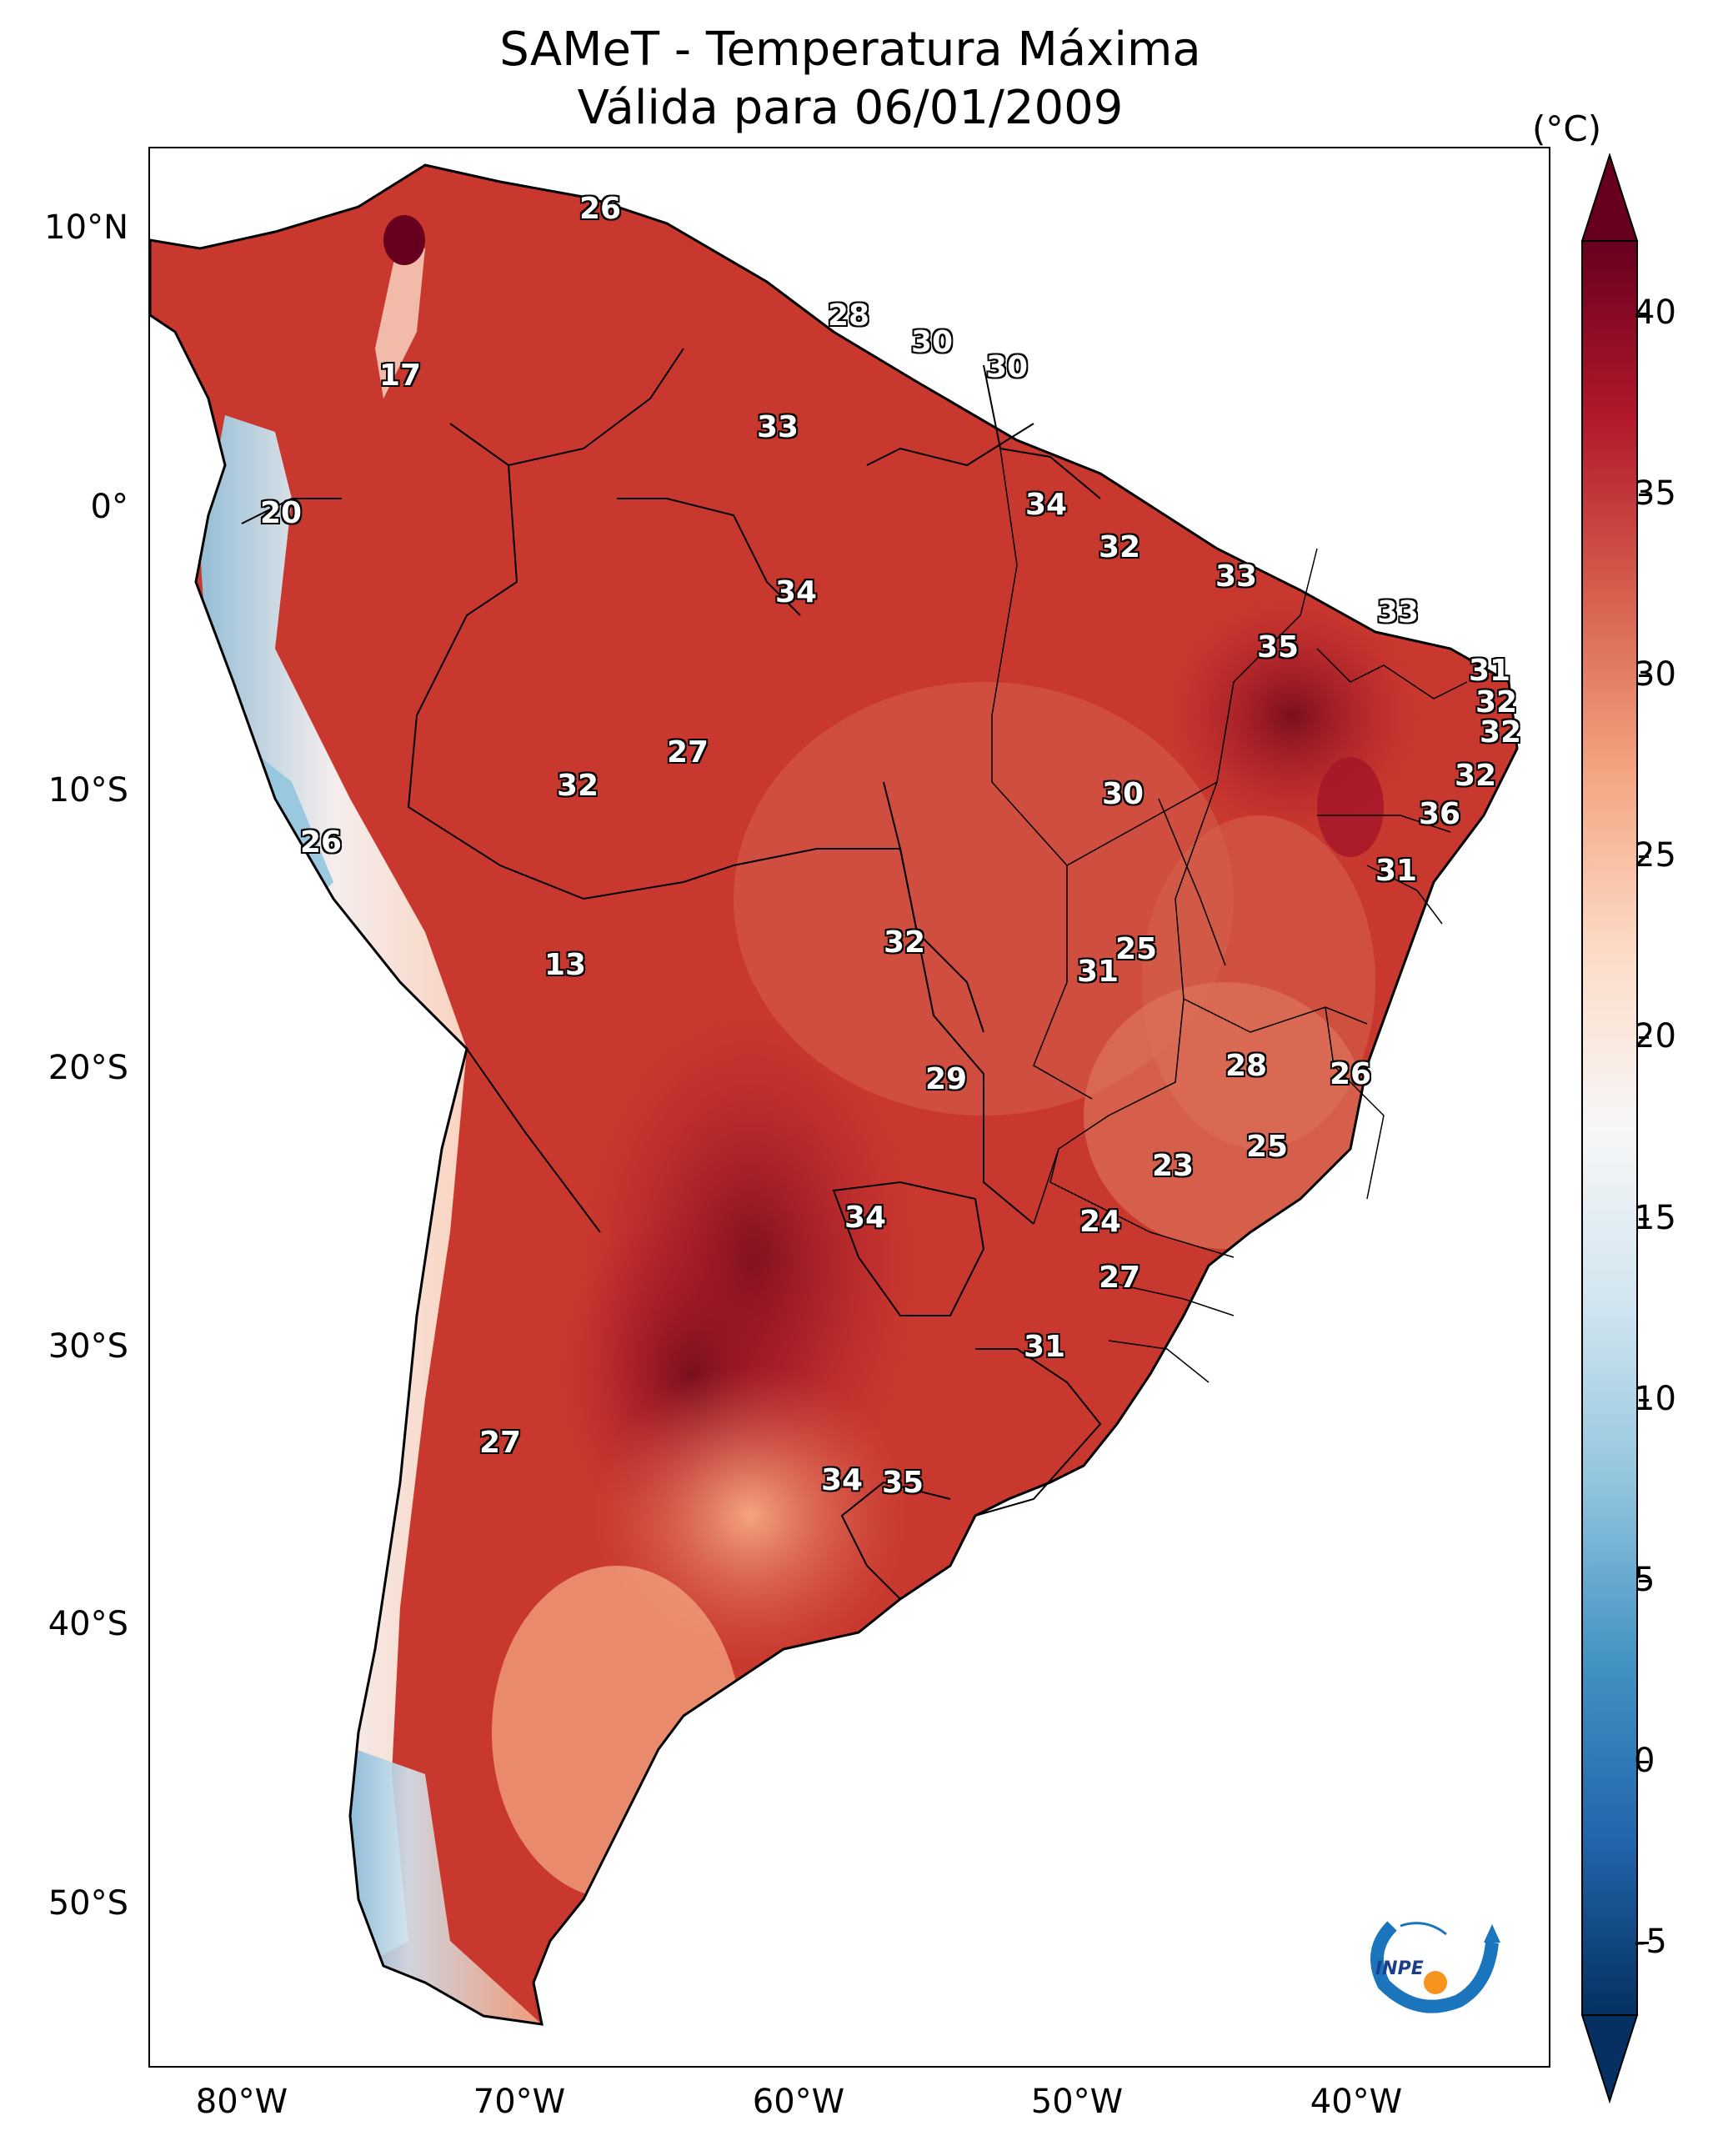  I want to click on colorbar-unit: (°C), so click(1567, 128).